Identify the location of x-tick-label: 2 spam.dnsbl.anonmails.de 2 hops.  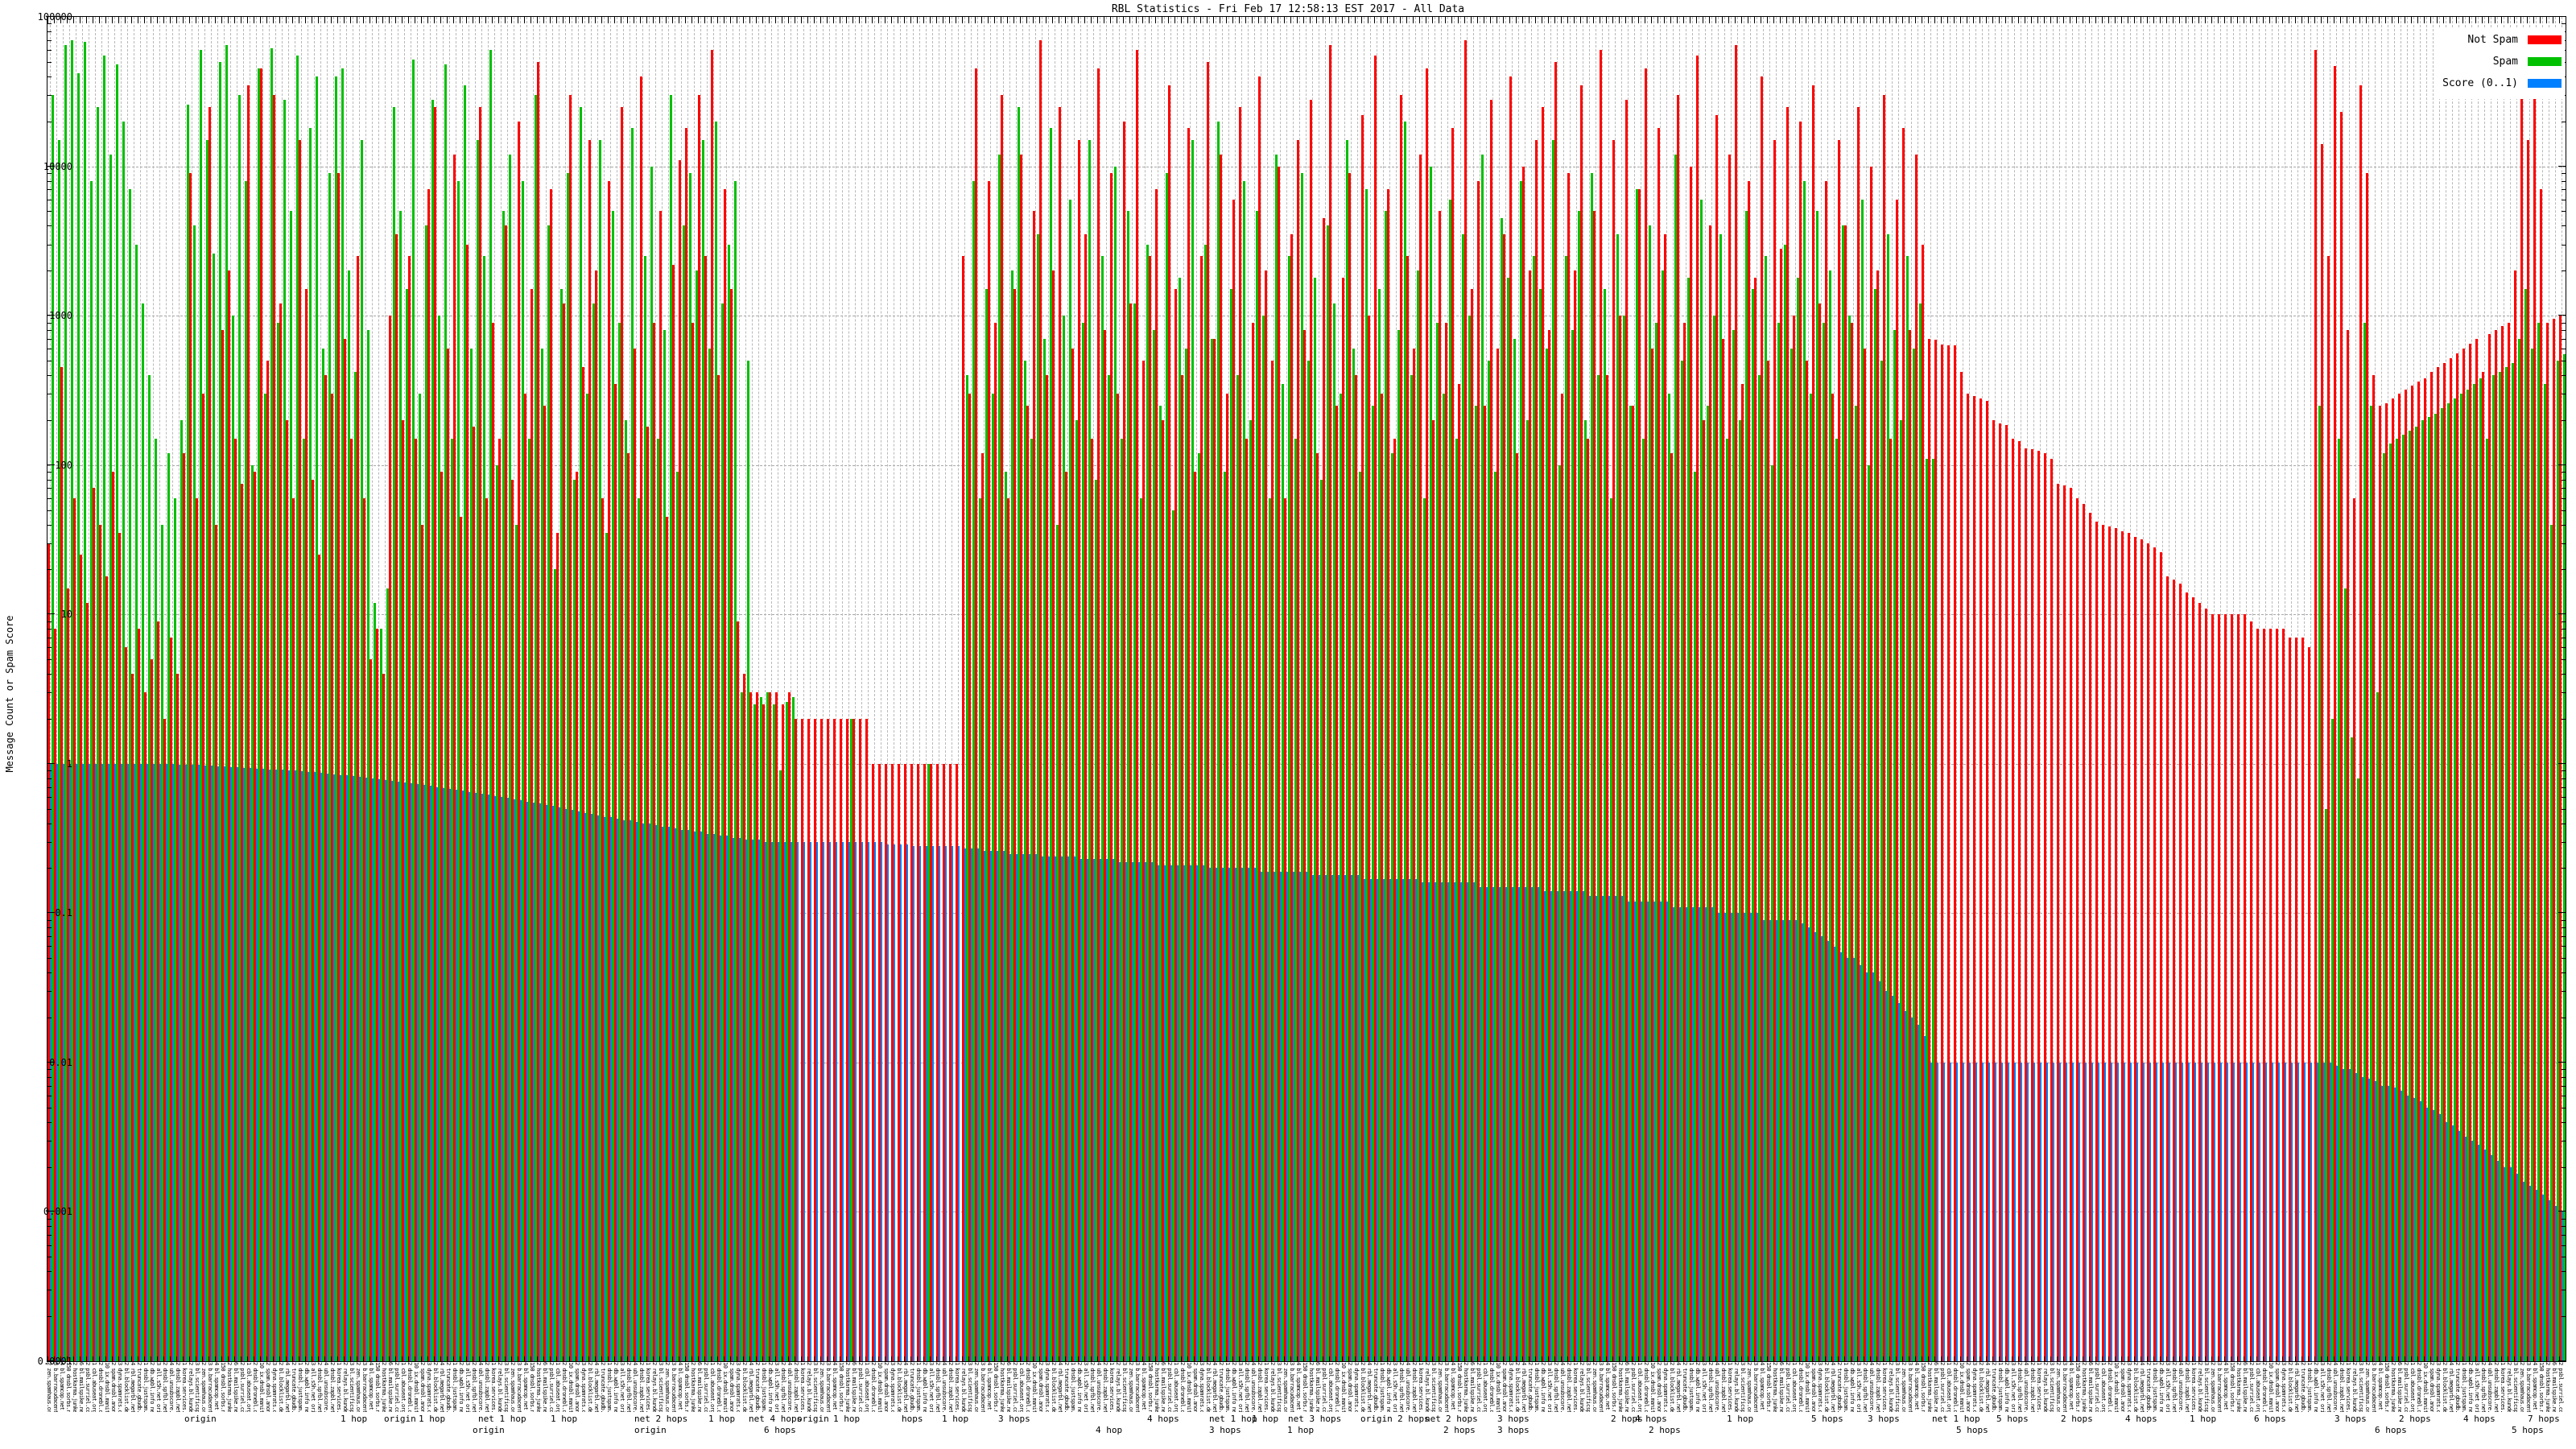
(577, 1387).